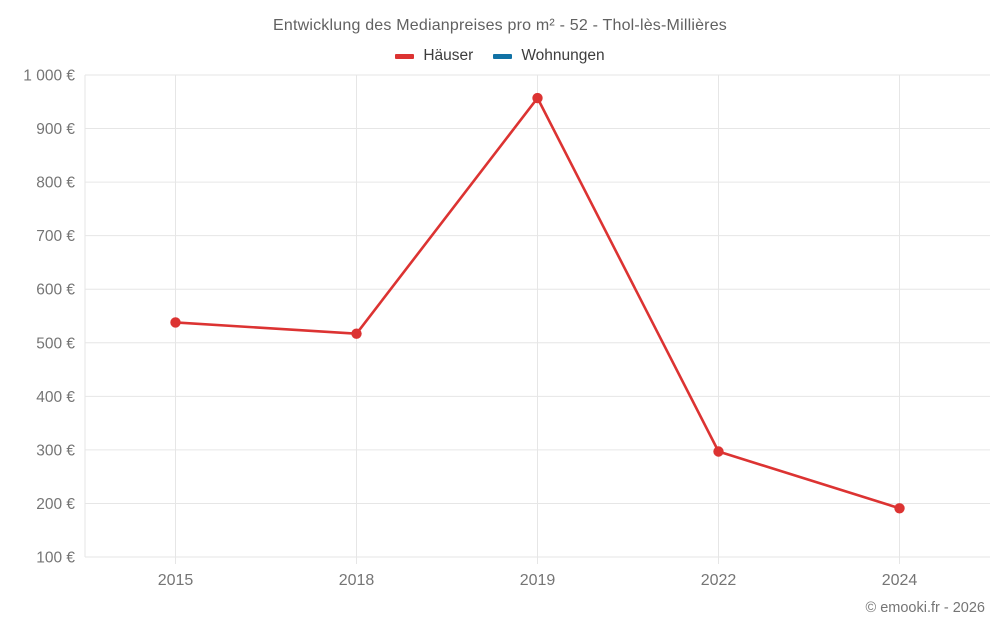  Describe the element at coordinates (55, 236) in the screenshot. I see `svg-text: 700 €` at that location.